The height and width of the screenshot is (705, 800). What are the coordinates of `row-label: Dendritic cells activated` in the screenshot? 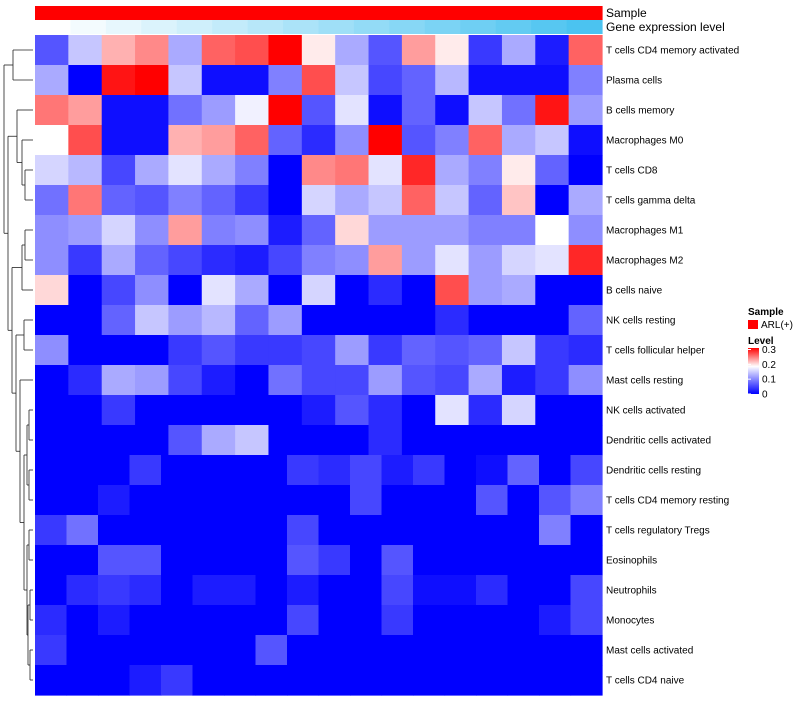 It's located at (658, 441).